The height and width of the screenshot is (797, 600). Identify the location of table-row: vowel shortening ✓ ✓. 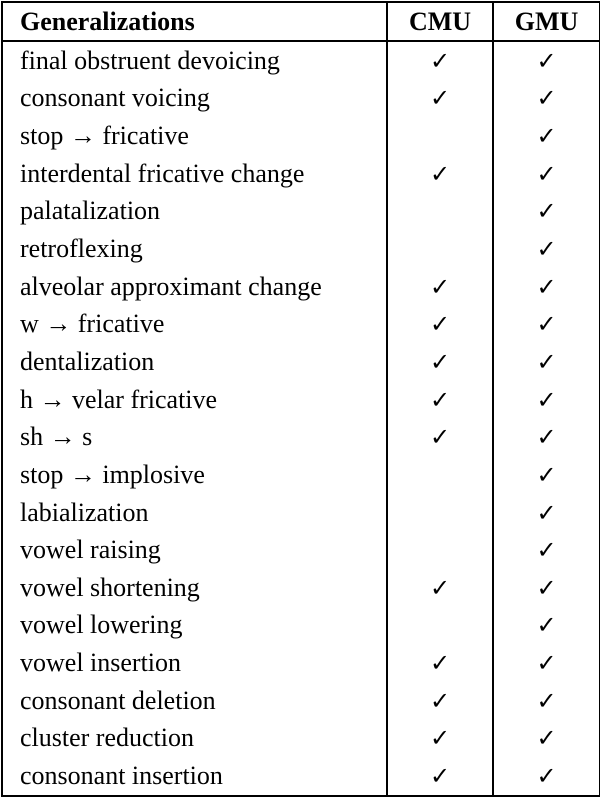
(300, 587).